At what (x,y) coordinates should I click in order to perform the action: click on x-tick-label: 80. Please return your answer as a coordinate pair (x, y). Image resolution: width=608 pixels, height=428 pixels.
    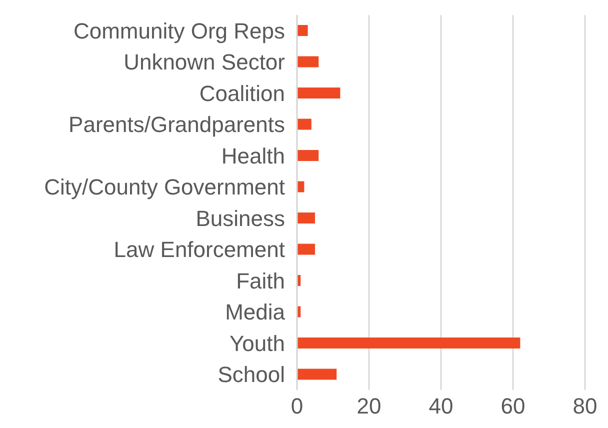
    Looking at the image, I should click on (585, 406).